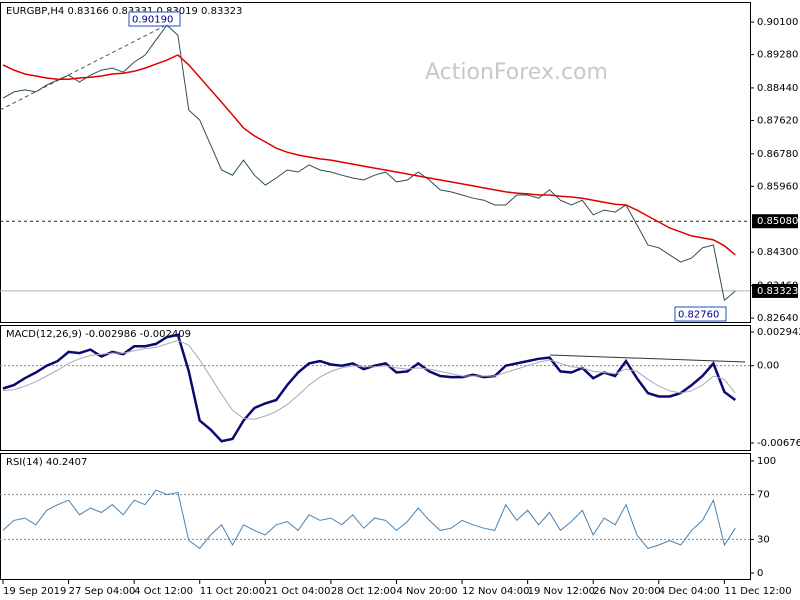 The image size is (800, 600). Describe the element at coordinates (777, 120) in the screenshot. I see `y-tick-label: 0.87620` at that location.